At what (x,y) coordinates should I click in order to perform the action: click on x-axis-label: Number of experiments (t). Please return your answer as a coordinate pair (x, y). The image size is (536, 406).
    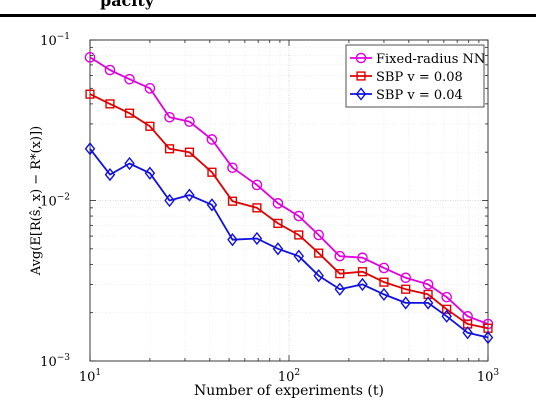
    Looking at the image, I should click on (289, 391).